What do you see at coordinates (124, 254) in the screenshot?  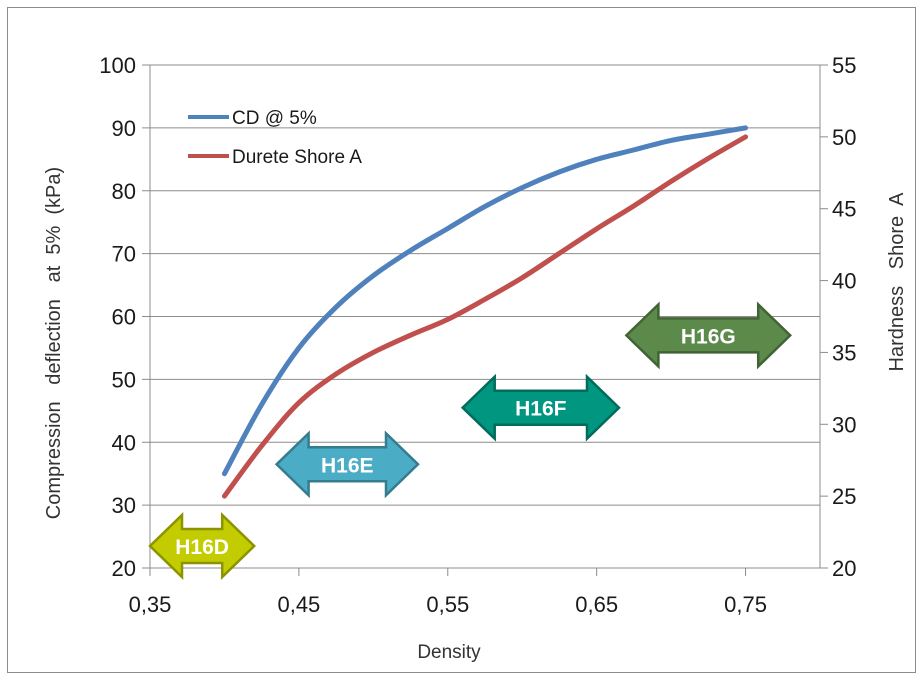 I see `y-left-tick-label-70: 70` at bounding box center [124, 254].